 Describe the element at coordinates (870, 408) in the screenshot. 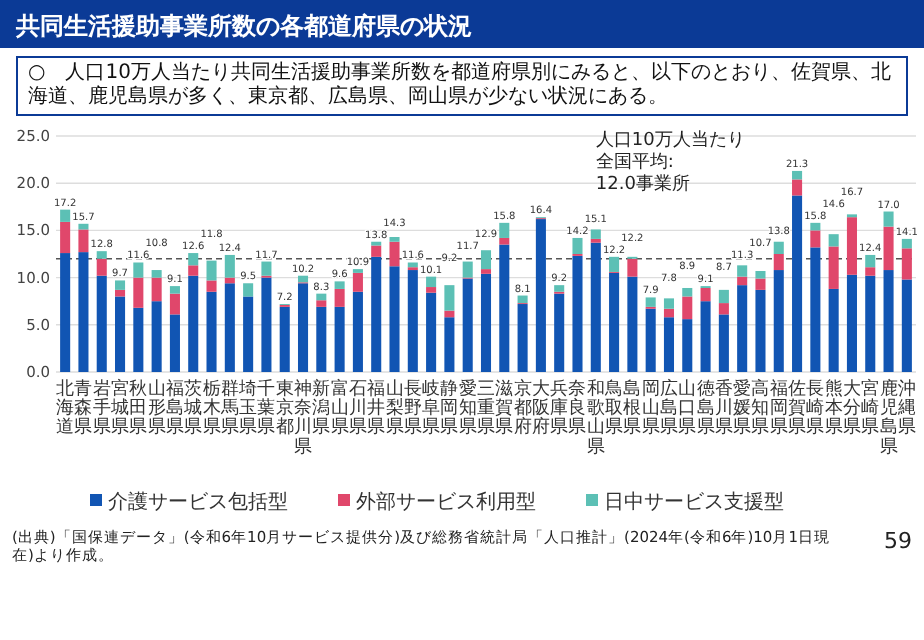

I see `x-tick-label: 宮崎県` at that location.